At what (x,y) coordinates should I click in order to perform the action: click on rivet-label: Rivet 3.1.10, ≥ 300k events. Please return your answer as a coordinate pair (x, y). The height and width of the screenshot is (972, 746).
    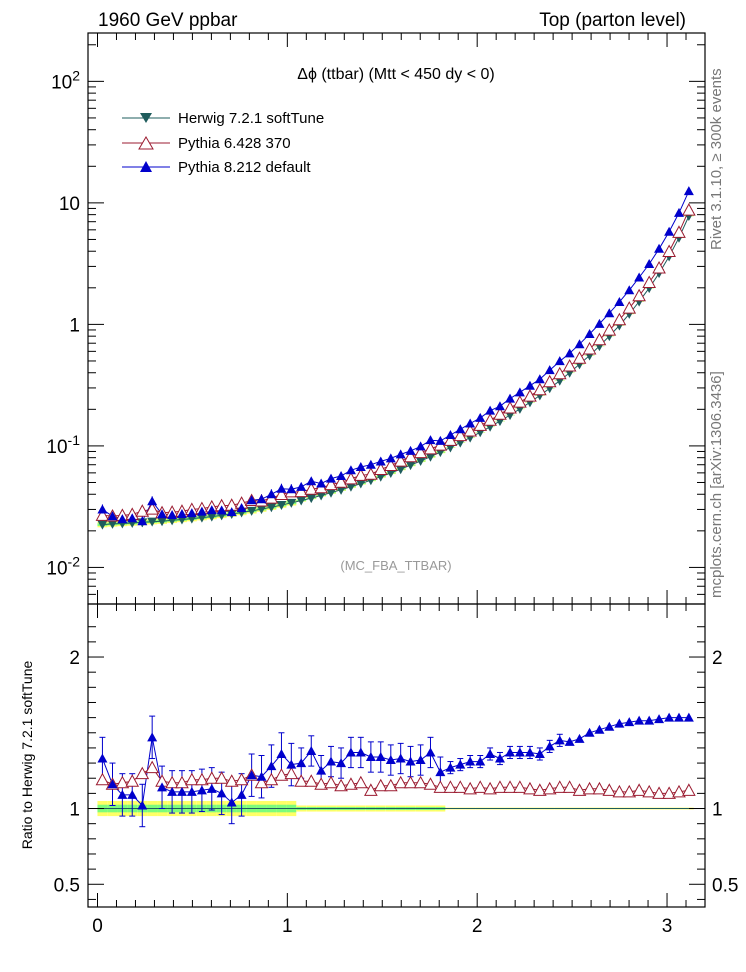
    Looking at the image, I should click on (716, 159).